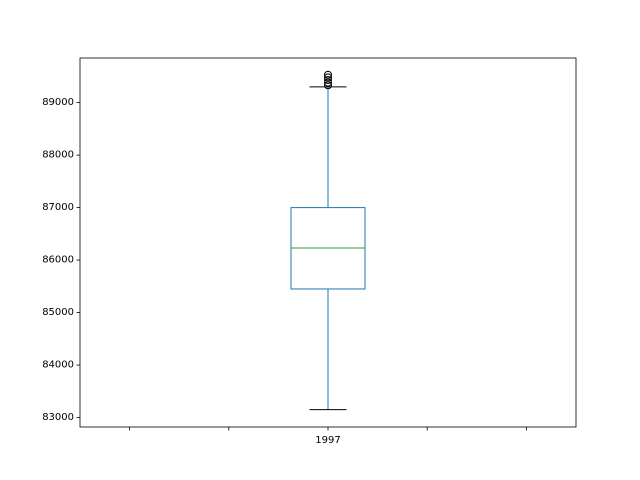 The height and width of the screenshot is (480, 640). I want to click on x-axis: 1997, so click(328, 436).